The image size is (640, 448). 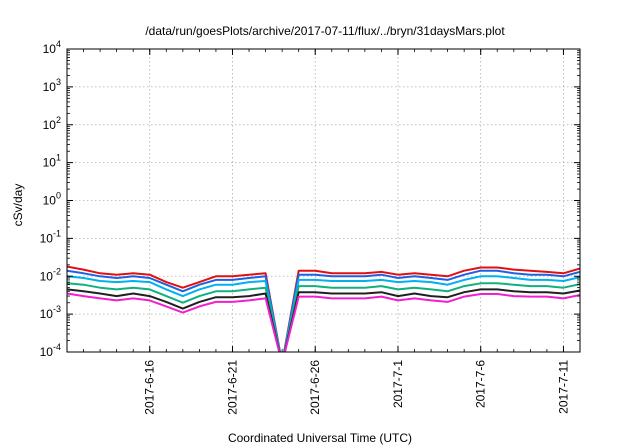 What do you see at coordinates (52, 85) in the screenshot?
I see `y-tick-label: 10³` at bounding box center [52, 85].